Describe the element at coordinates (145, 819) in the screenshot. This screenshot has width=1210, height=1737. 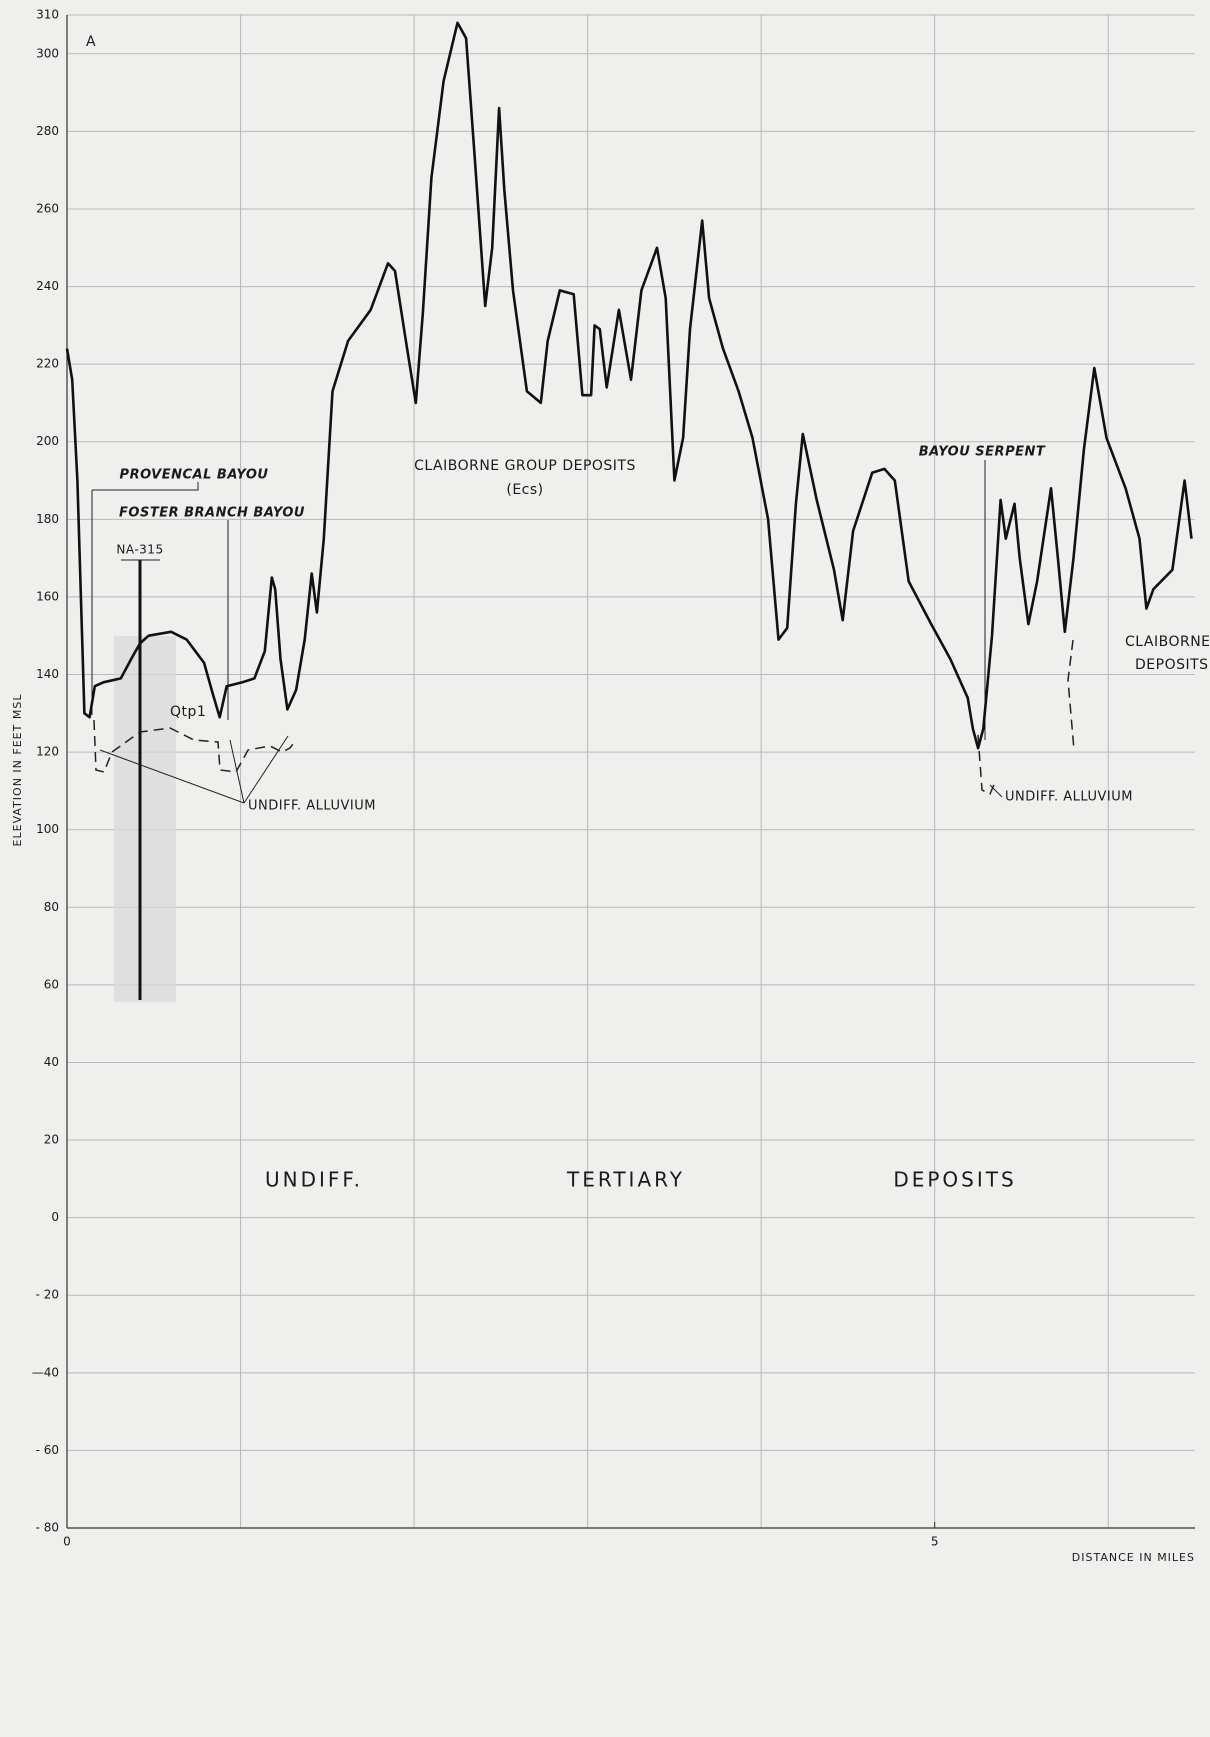
I see `boring-log` at that location.